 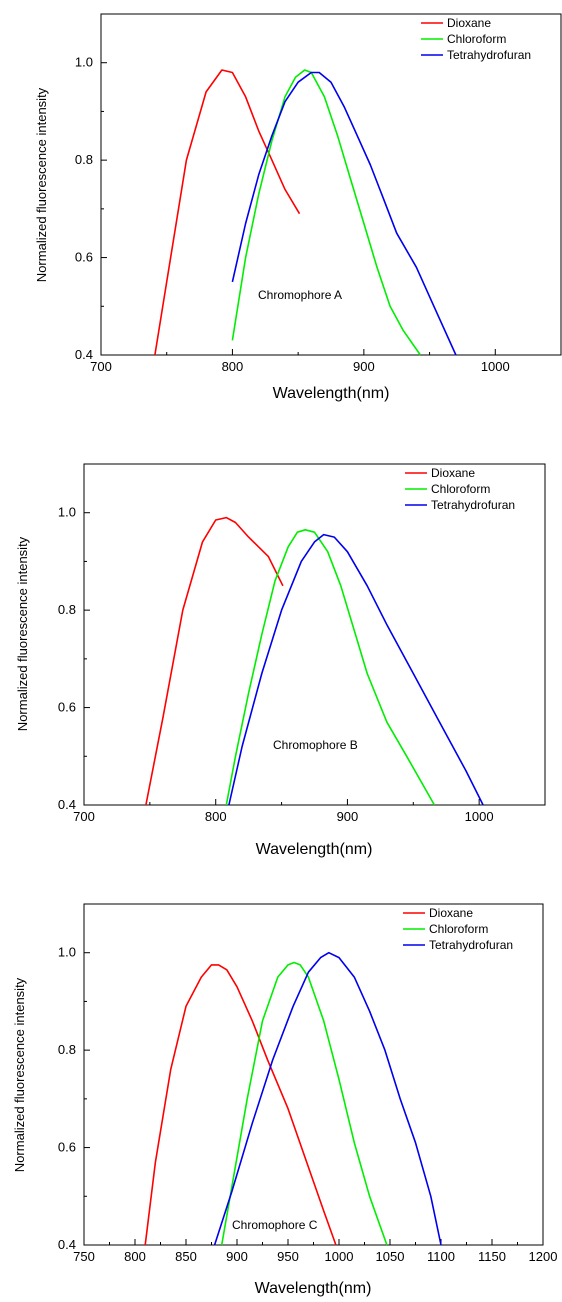 I want to click on x-tick-label: 750, so click(x=84, y=1256).